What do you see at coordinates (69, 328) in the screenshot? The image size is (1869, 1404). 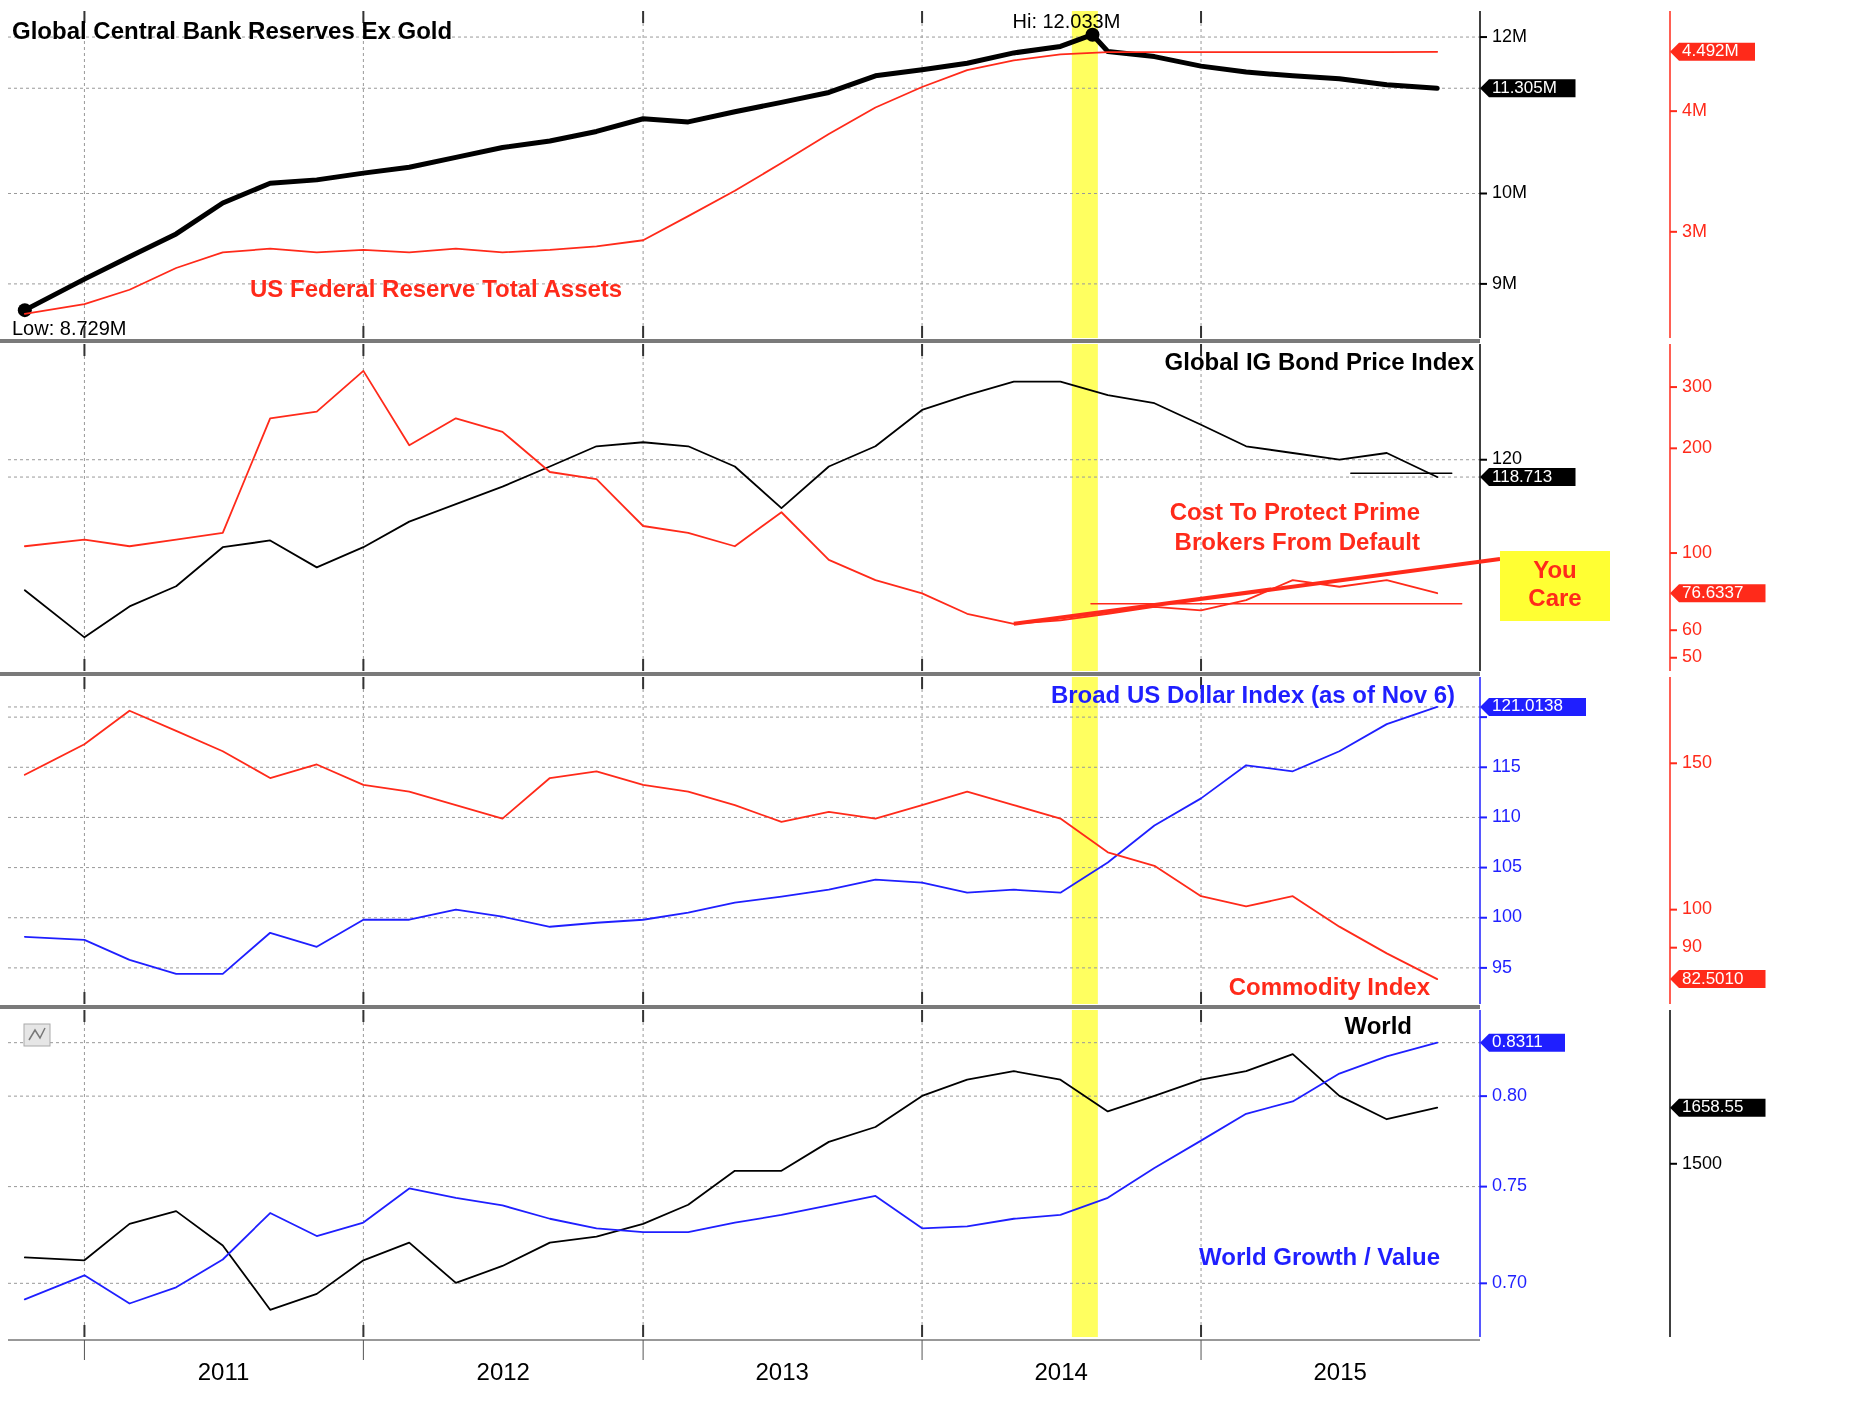 I see `annotation: Low: 8.729M` at bounding box center [69, 328].